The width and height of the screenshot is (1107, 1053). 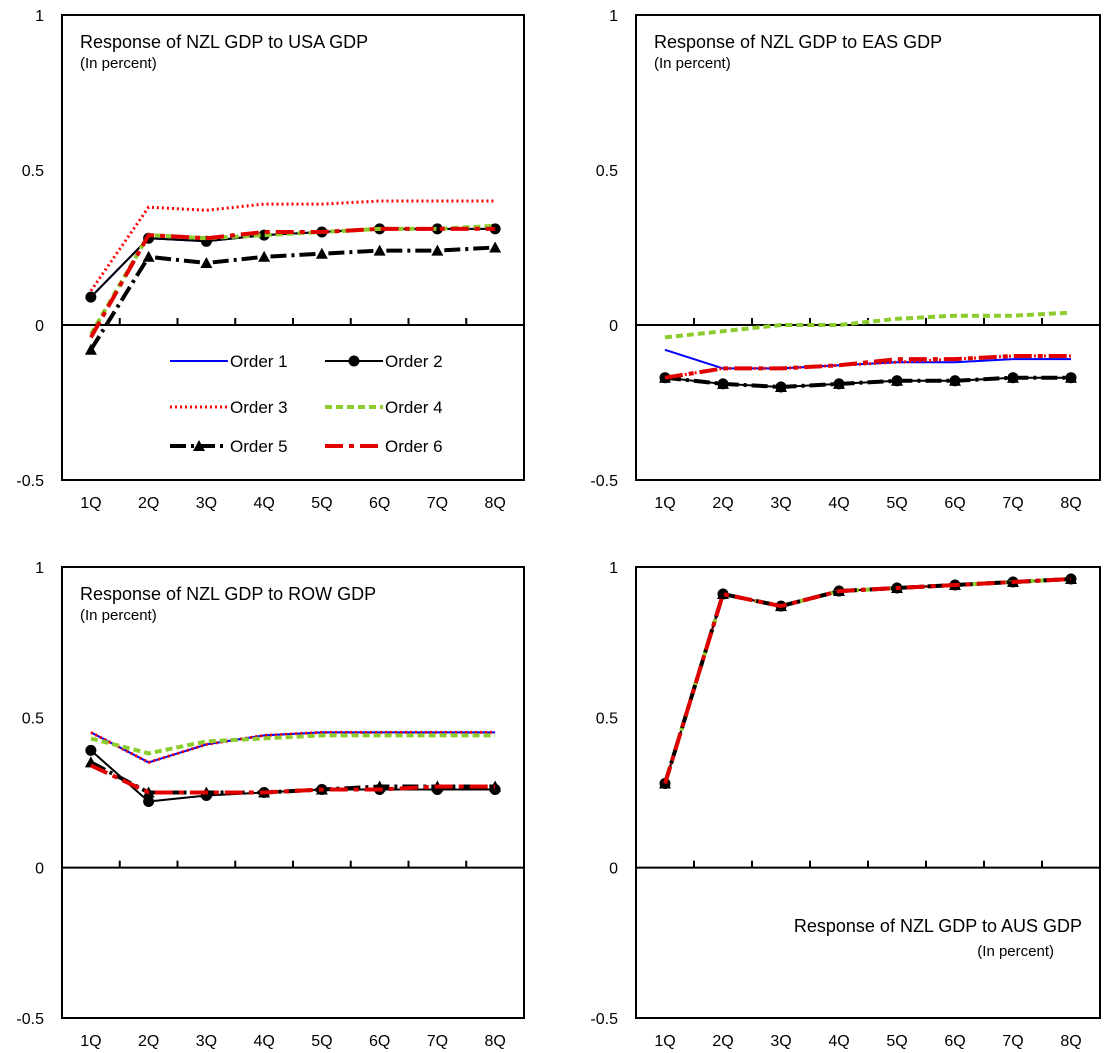 I want to click on legend-label: Order 6, so click(x=414, y=446).